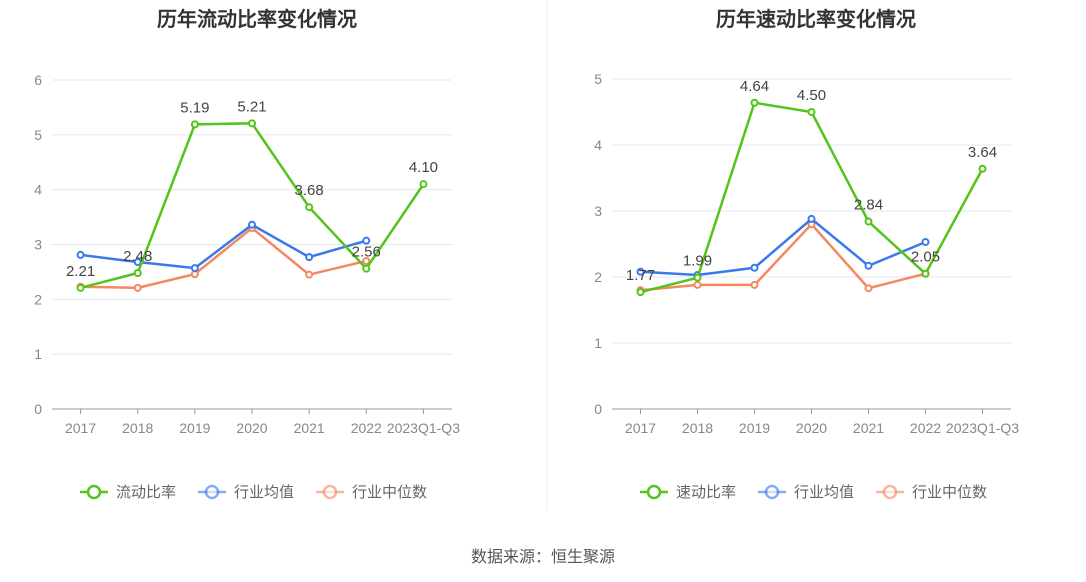 This screenshot has width=1086, height=582. Describe the element at coordinates (925, 257) in the screenshot. I see `data-label: 2.05` at that location.